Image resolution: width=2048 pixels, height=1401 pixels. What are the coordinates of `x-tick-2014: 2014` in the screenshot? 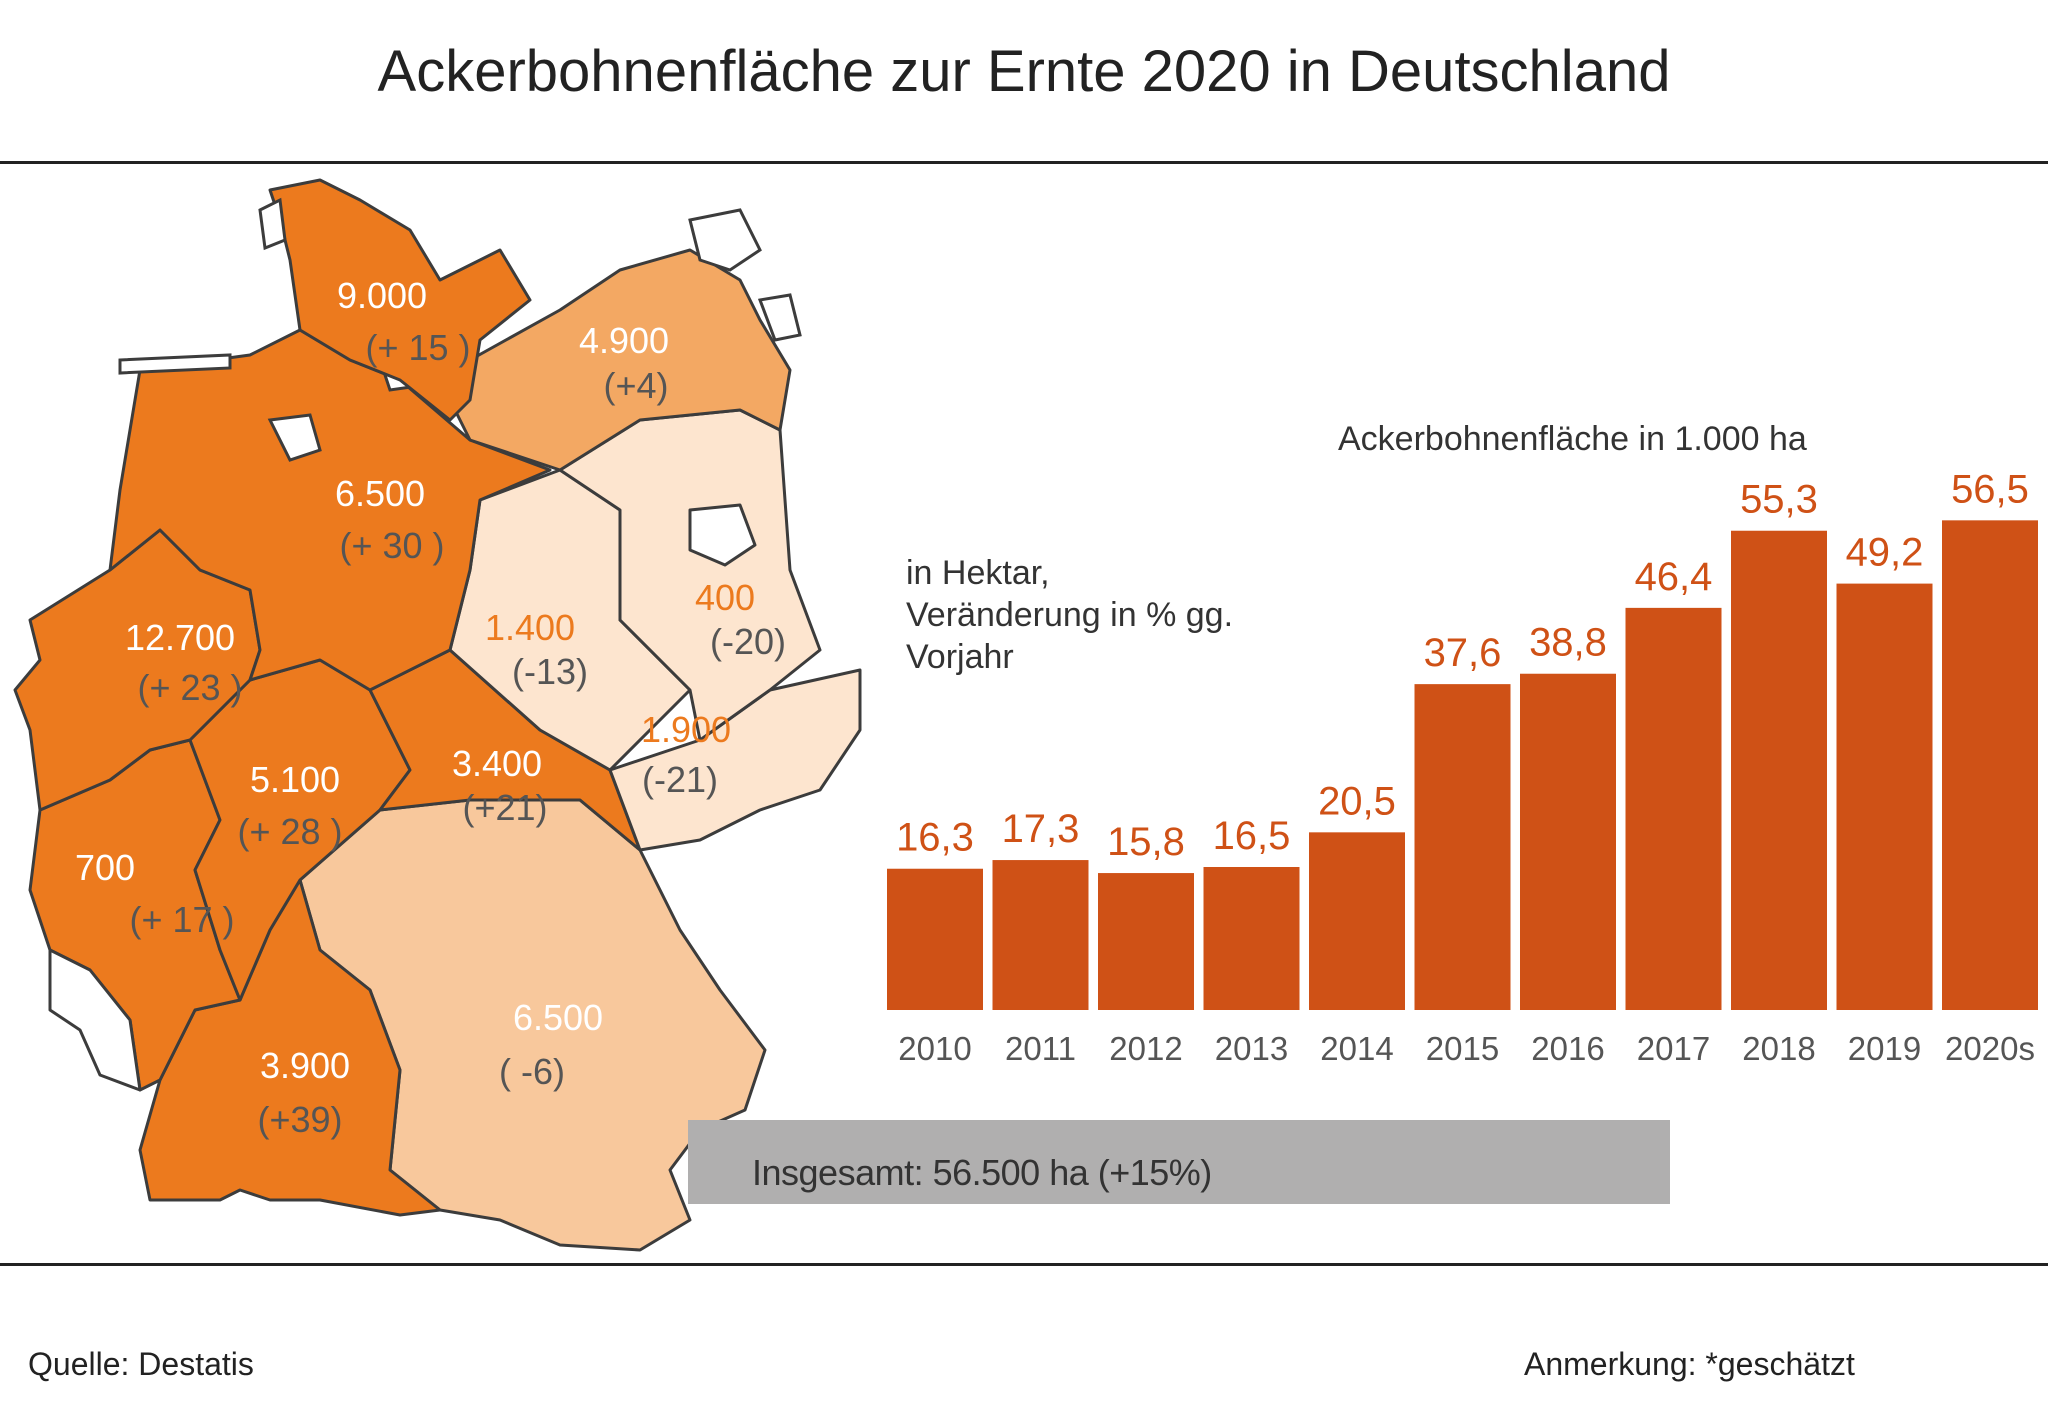 It's located at (1356, 1048).